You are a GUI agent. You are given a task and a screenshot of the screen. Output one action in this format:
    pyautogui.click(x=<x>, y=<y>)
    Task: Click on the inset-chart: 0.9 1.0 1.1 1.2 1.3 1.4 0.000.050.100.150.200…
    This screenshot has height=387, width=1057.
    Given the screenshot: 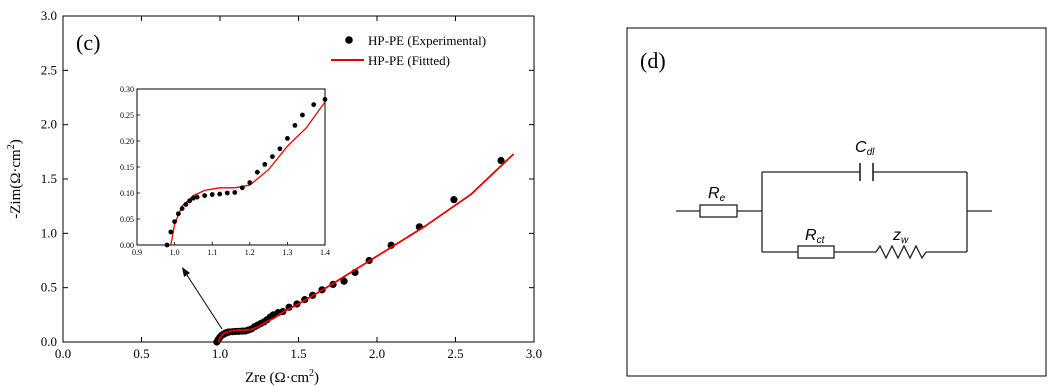 What is the action you would take?
    pyautogui.click(x=225, y=171)
    